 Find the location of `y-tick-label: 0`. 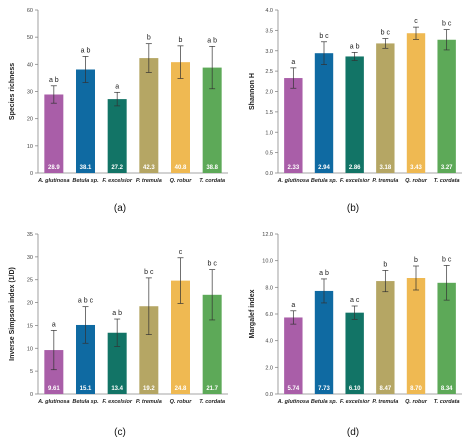

y-tick-label: 0 is located at coordinates (31, 395).